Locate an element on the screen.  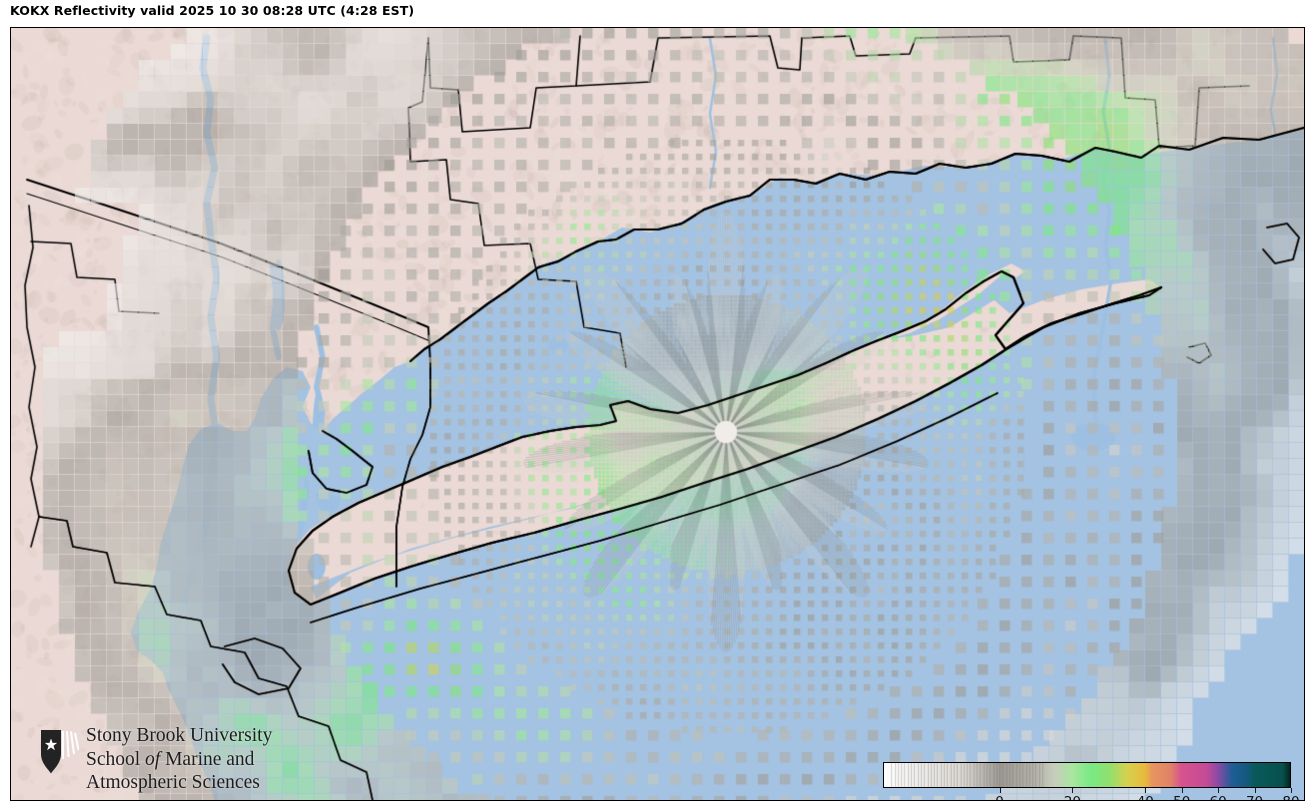
colorbar-tick-label: 40 is located at coordinates (1145, 797).